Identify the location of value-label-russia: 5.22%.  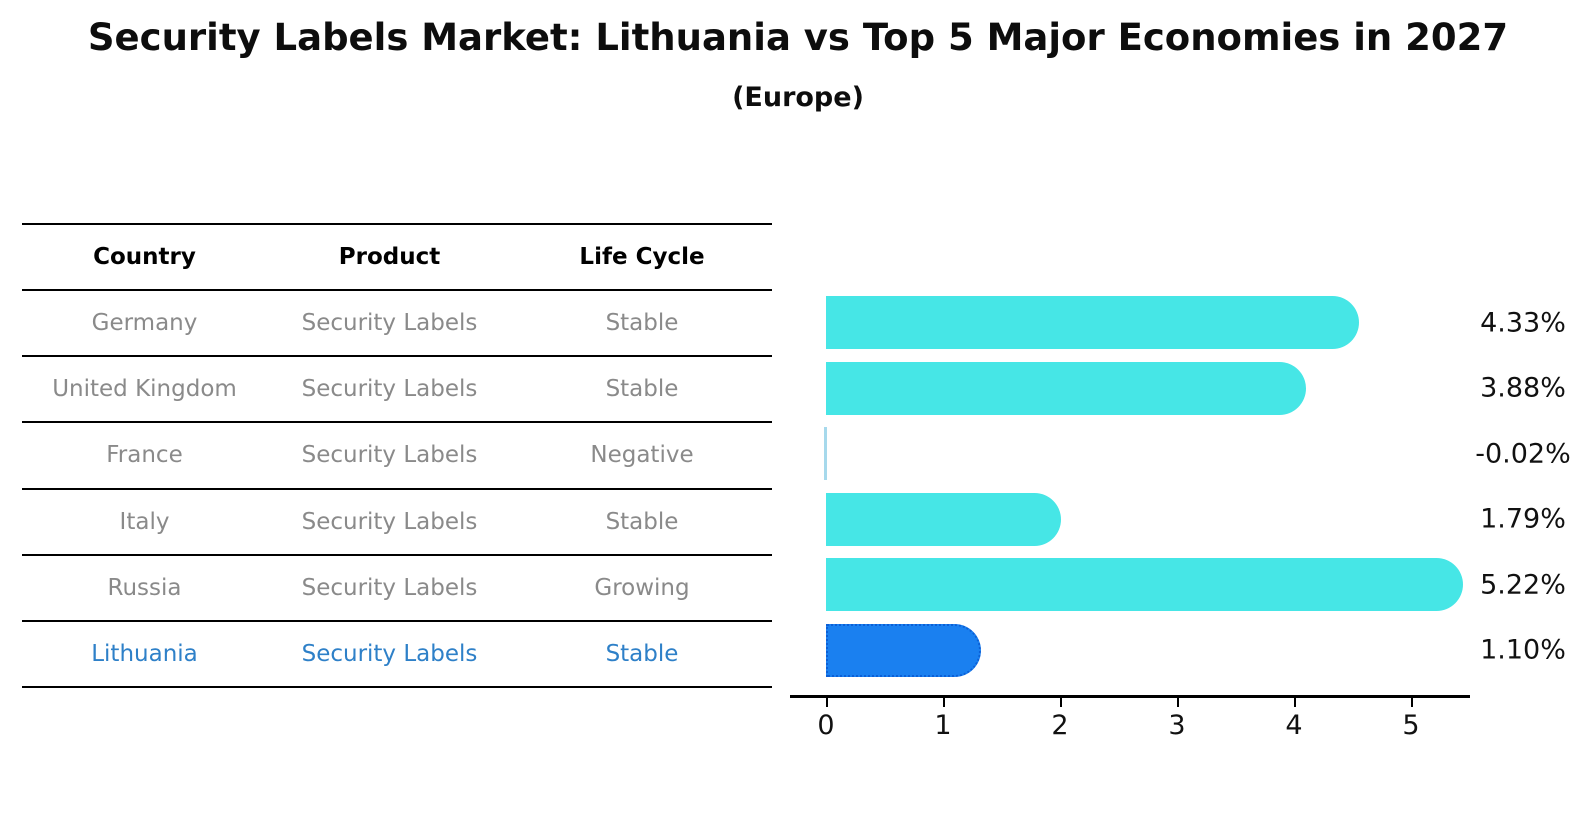
(1523, 584).